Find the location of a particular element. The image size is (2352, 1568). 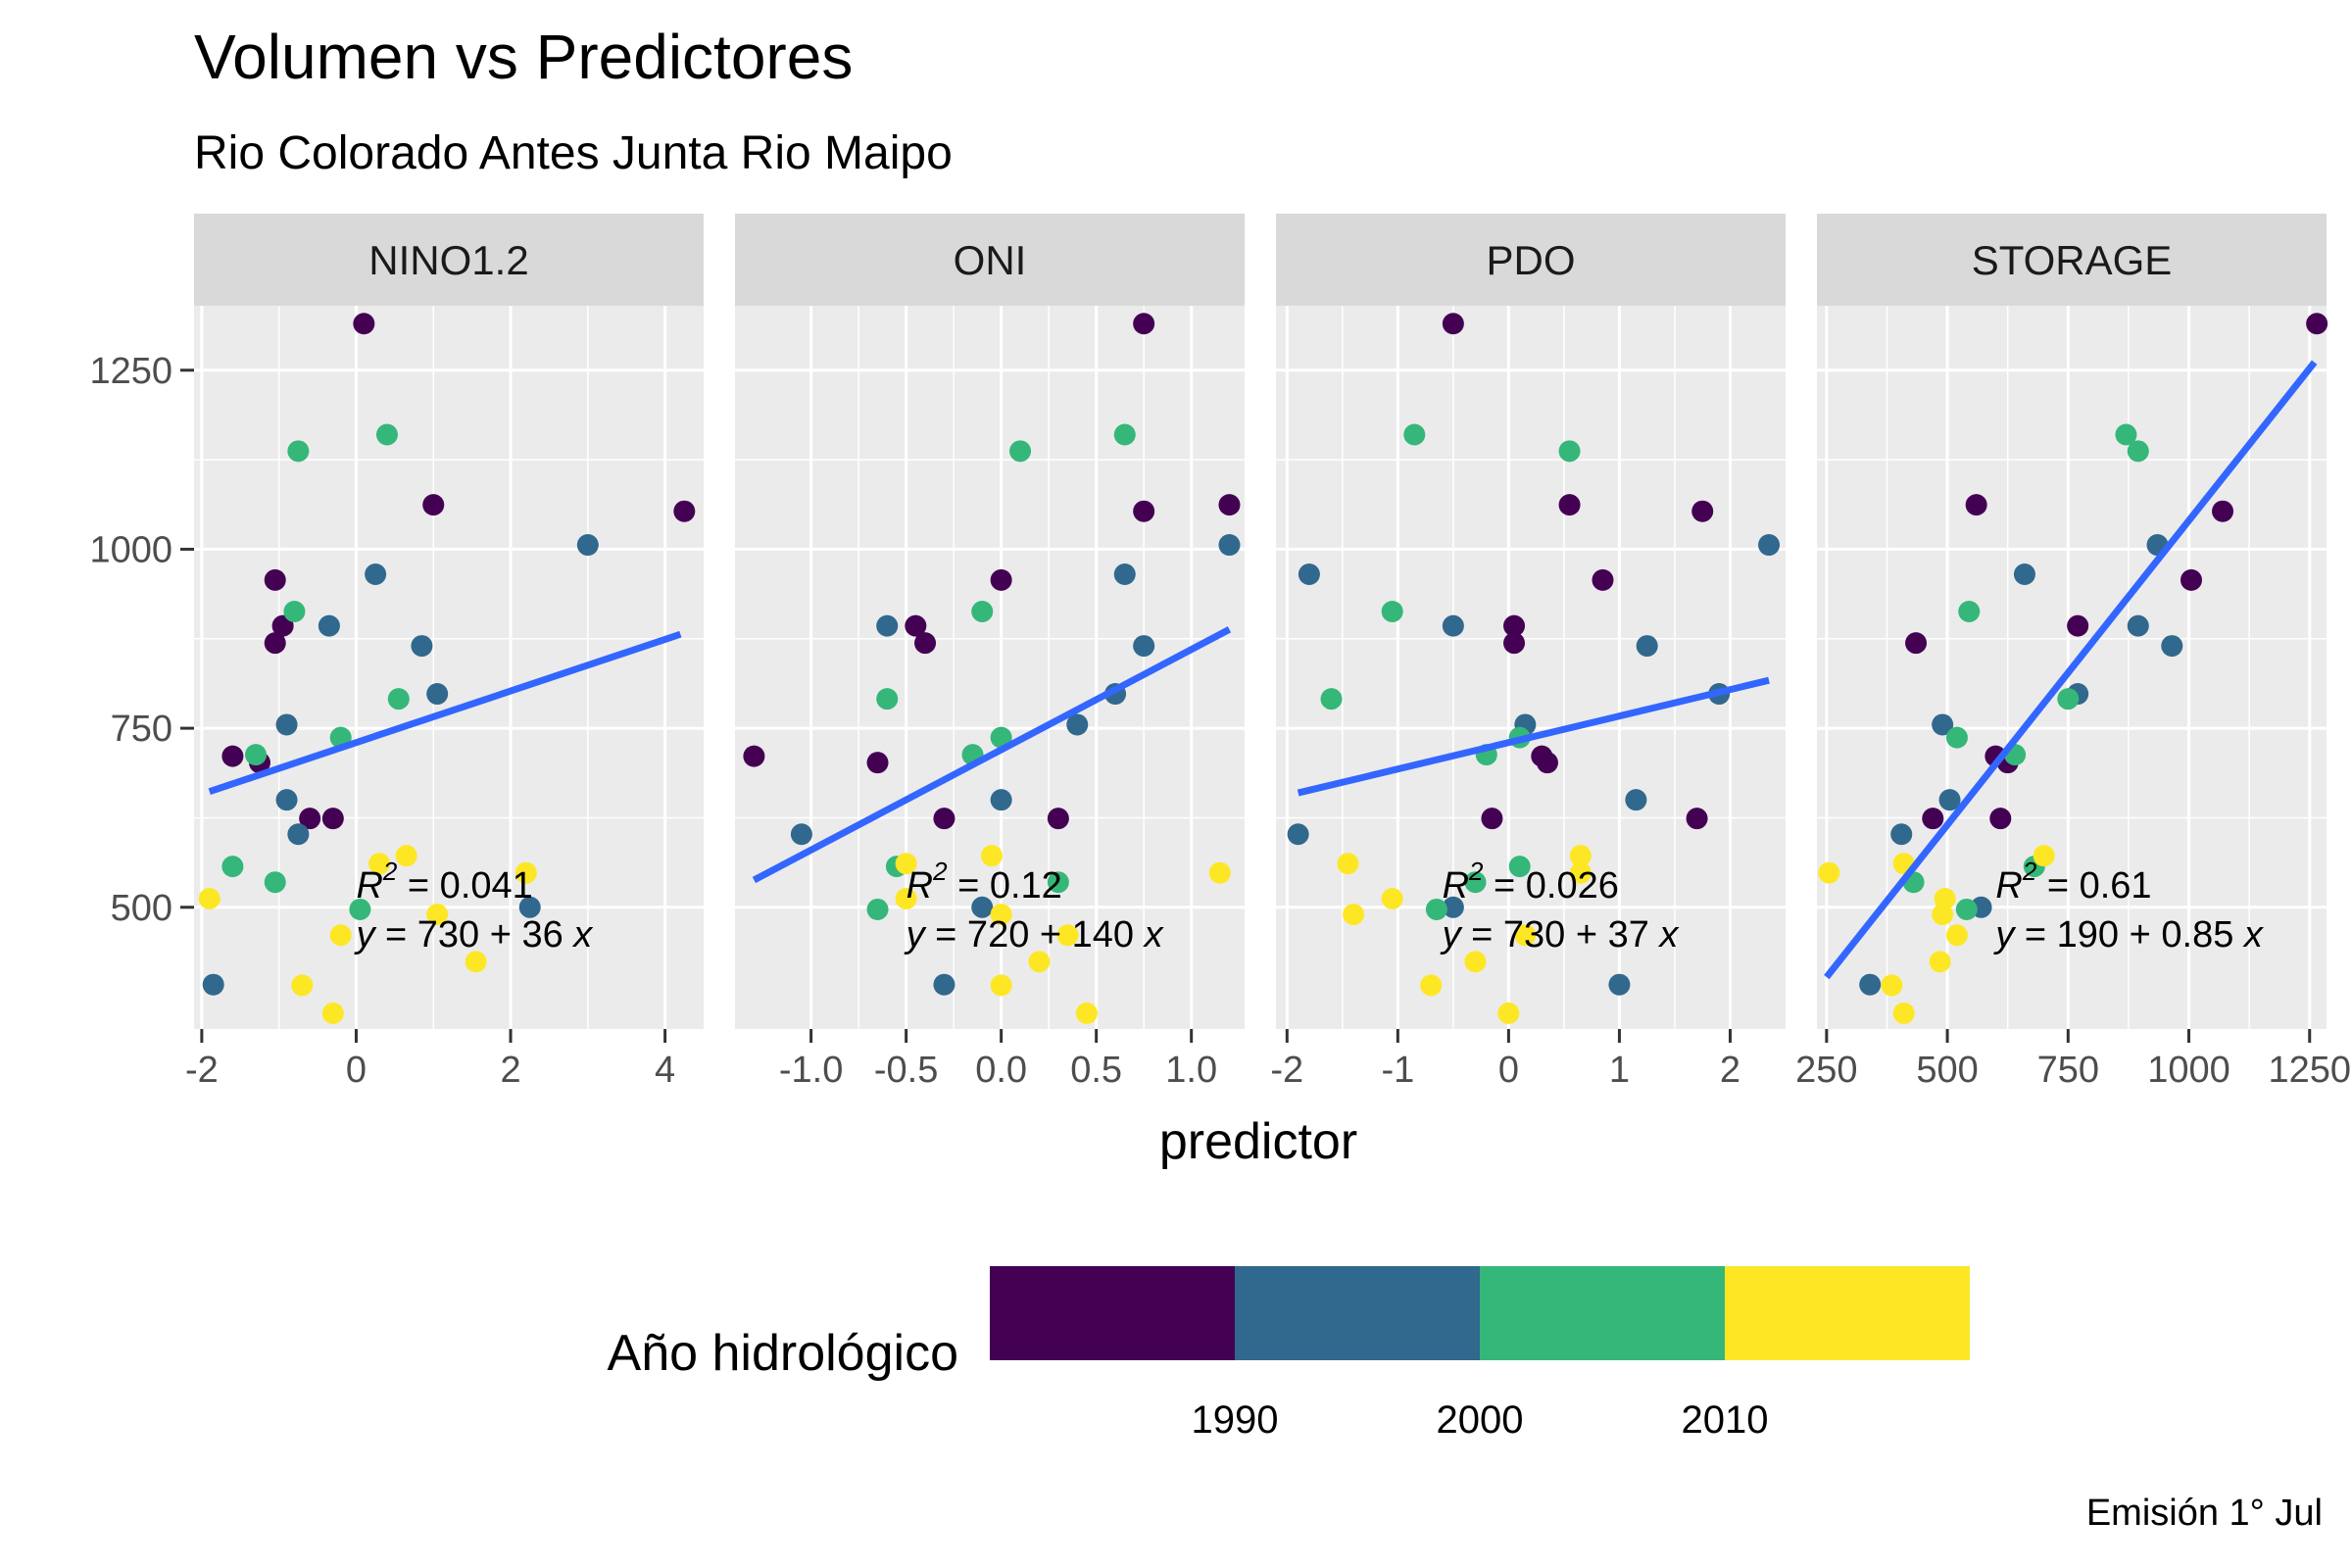

chart-title: Volumen vs Predictores is located at coordinates (523, 57).